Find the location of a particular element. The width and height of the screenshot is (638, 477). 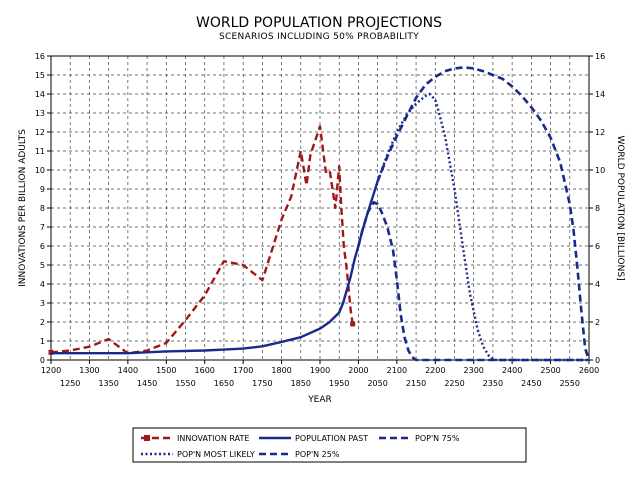

x-tick-label: 1650 is located at coordinates (224, 383).